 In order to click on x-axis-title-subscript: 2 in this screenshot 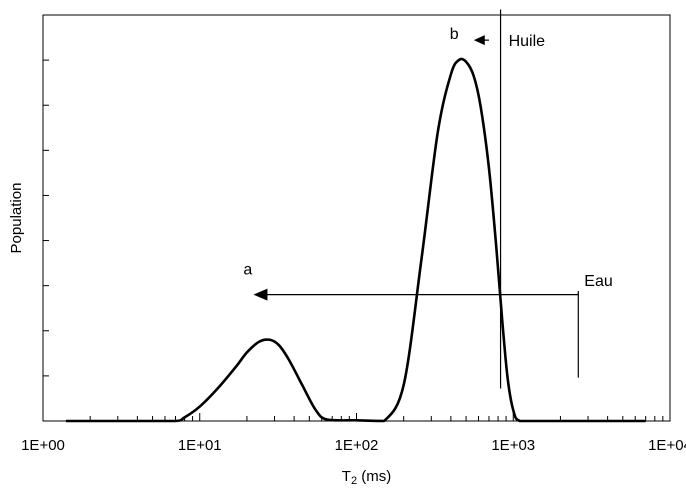, I will do `click(354, 481)`.